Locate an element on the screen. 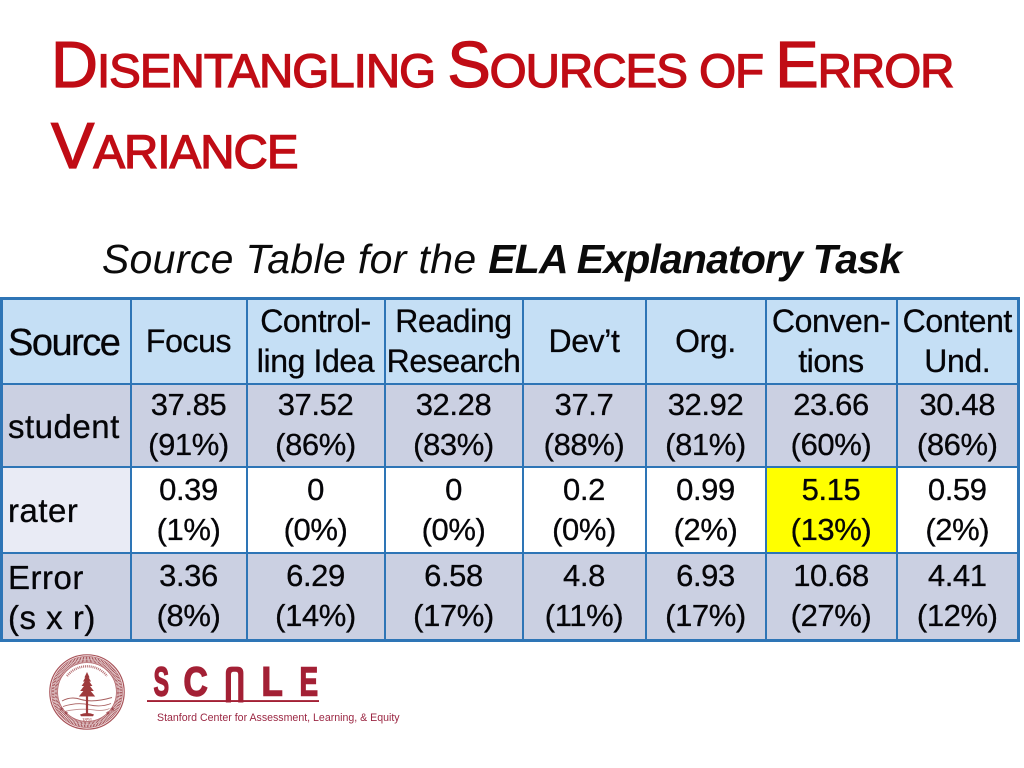 The height and width of the screenshot is (768, 1024). svg-text: L is located at coordinates (272, 682).